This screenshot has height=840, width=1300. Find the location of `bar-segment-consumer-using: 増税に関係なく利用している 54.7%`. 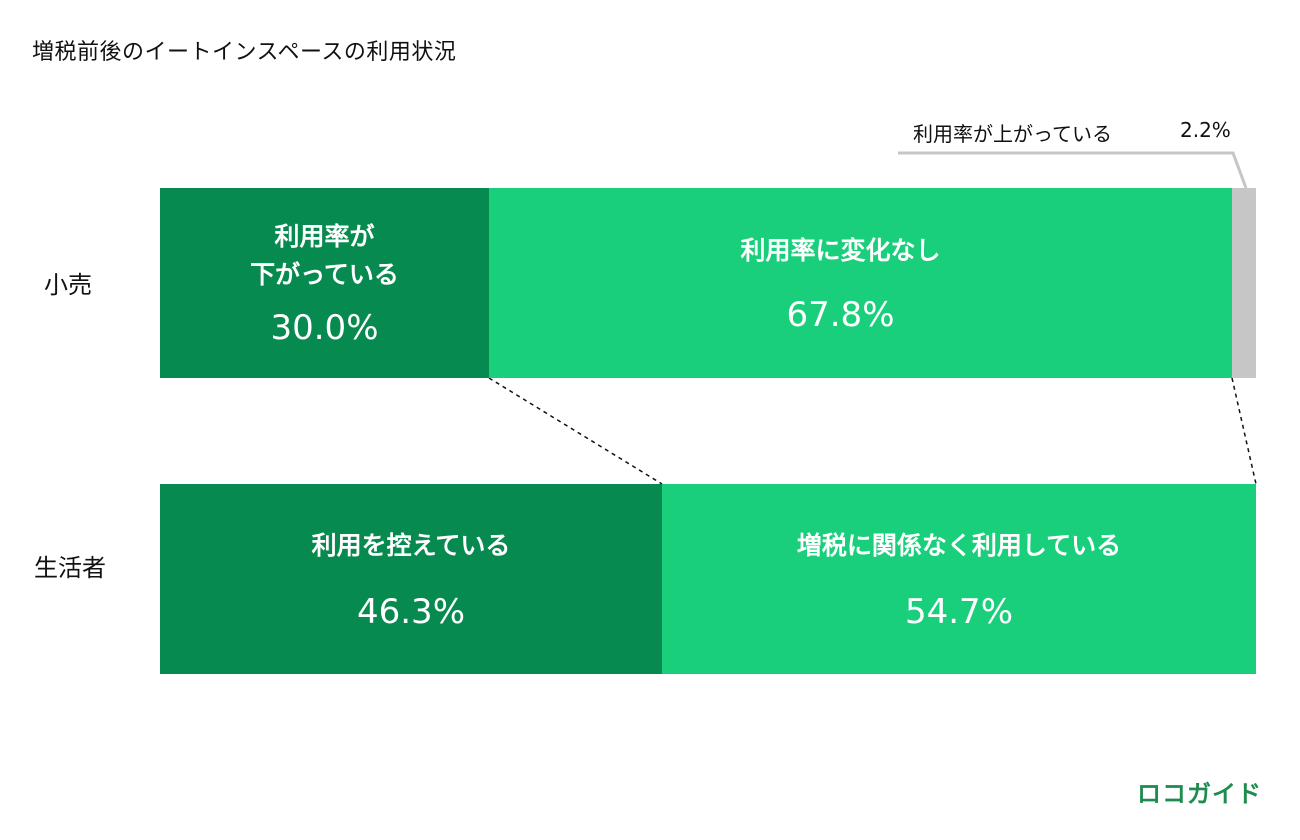

bar-segment-consumer-using: 増税に関係なく利用している 54.7% is located at coordinates (959, 579).